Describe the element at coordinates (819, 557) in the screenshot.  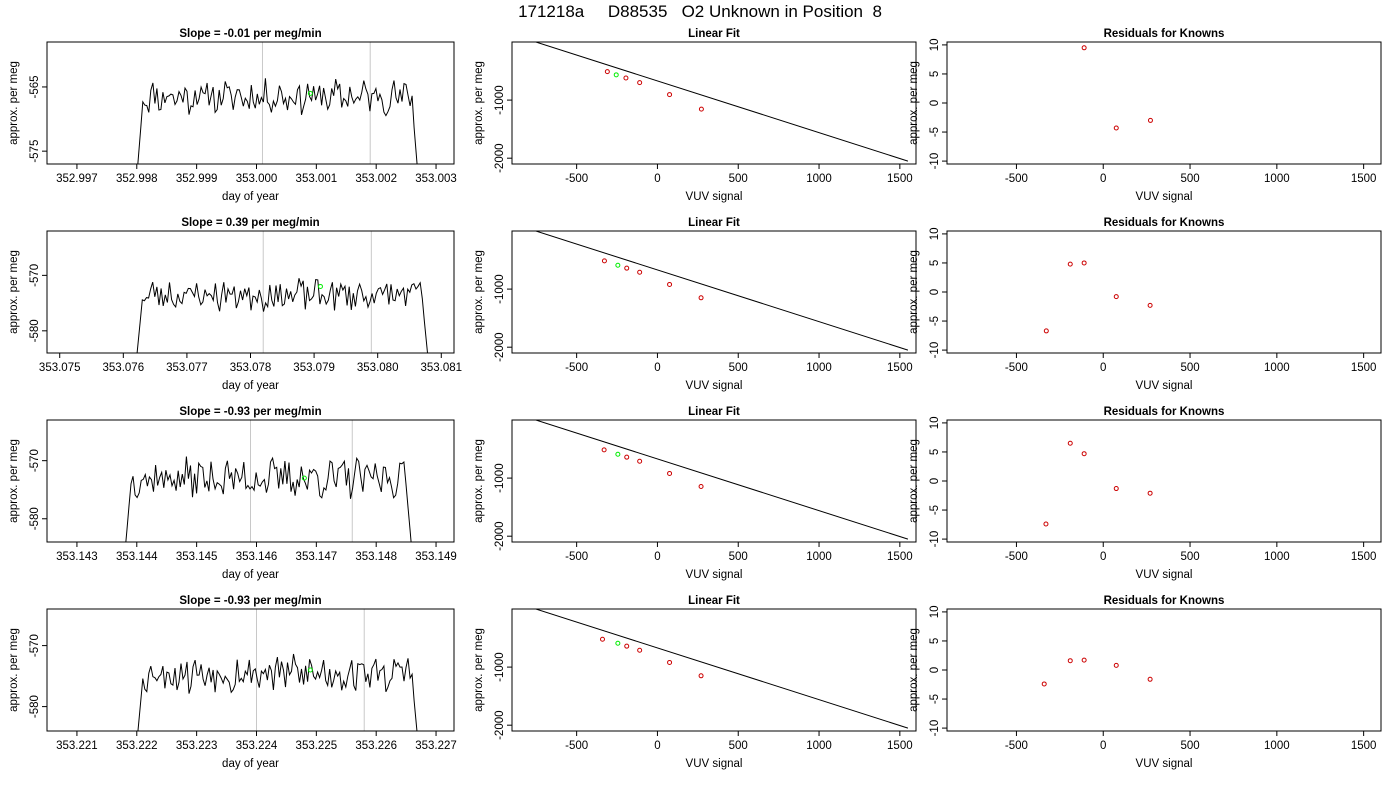
I see `x-tick-label: 1000` at that location.